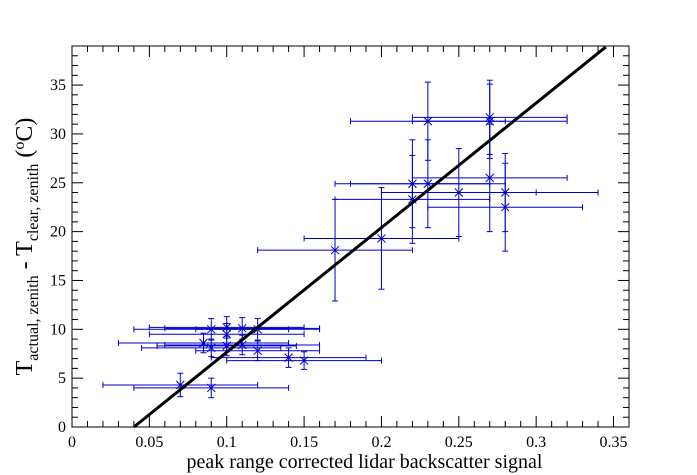 The height and width of the screenshot is (475, 697). I want to click on x-tick-label: 0.2, so click(381, 442).